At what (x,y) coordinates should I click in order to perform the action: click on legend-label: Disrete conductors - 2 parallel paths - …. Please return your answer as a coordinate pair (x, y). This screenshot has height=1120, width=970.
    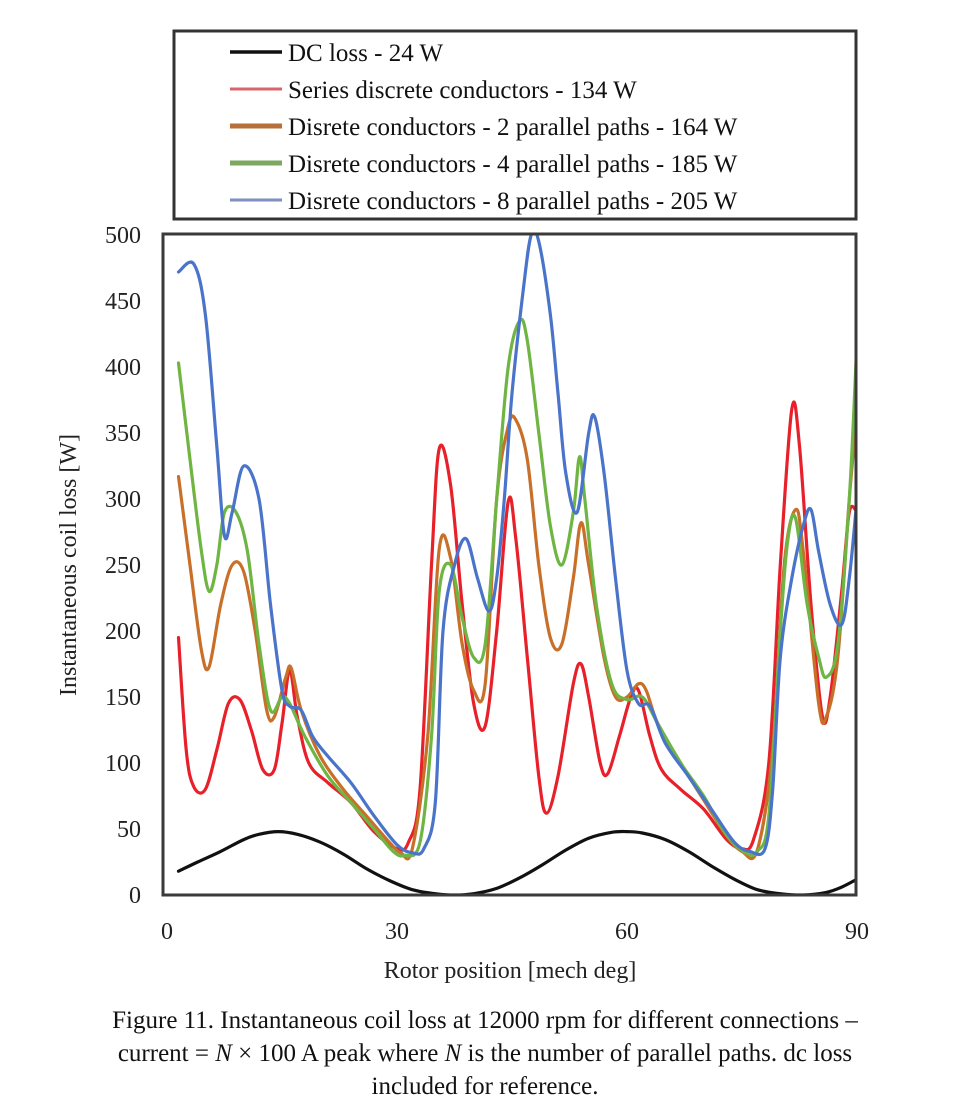
    Looking at the image, I should click on (513, 127).